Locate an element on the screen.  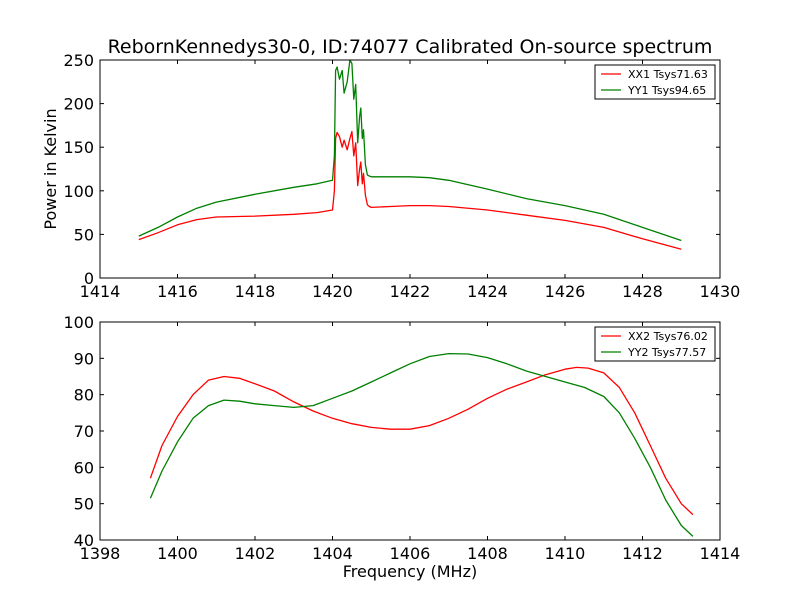
bottom-x-tick-label: 1414 is located at coordinates (720, 553).